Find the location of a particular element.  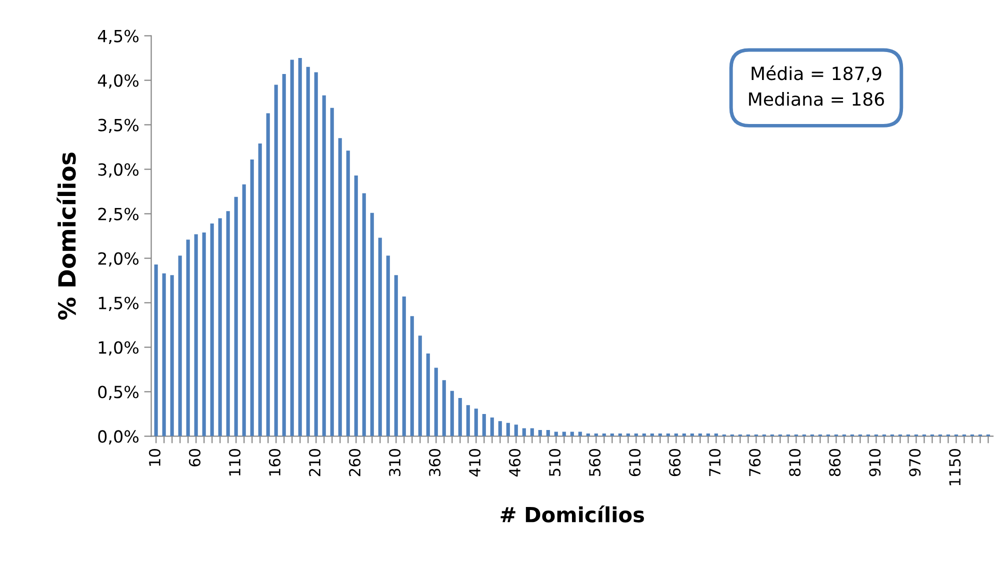

x-tick-label: 460 is located at coordinates (514, 462).